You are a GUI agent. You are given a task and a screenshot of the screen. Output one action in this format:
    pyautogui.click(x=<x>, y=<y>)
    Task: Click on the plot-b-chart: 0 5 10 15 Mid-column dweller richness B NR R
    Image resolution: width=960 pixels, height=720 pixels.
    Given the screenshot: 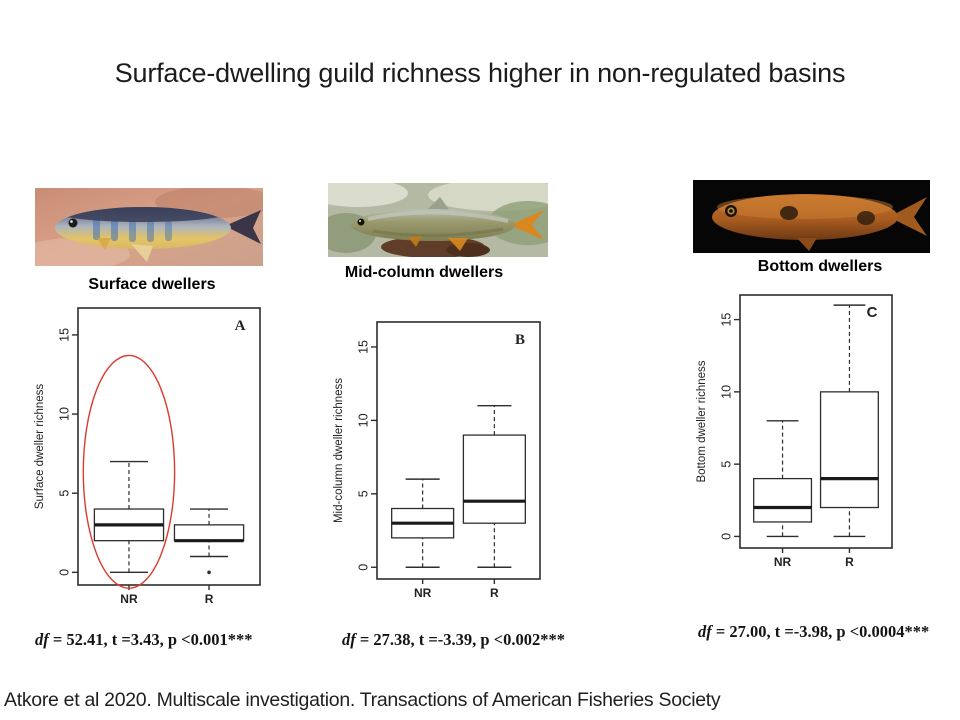 What is the action you would take?
    pyautogui.click(x=442, y=463)
    